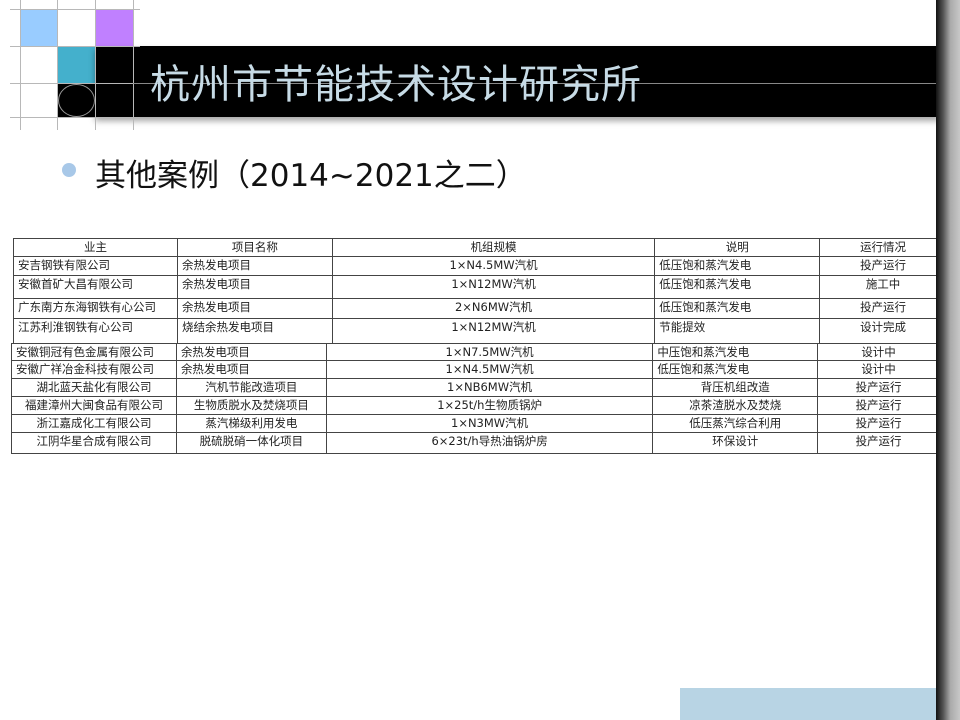  I want to click on table-cell: 安徽广祥冶金科技有限公司, so click(94, 369).